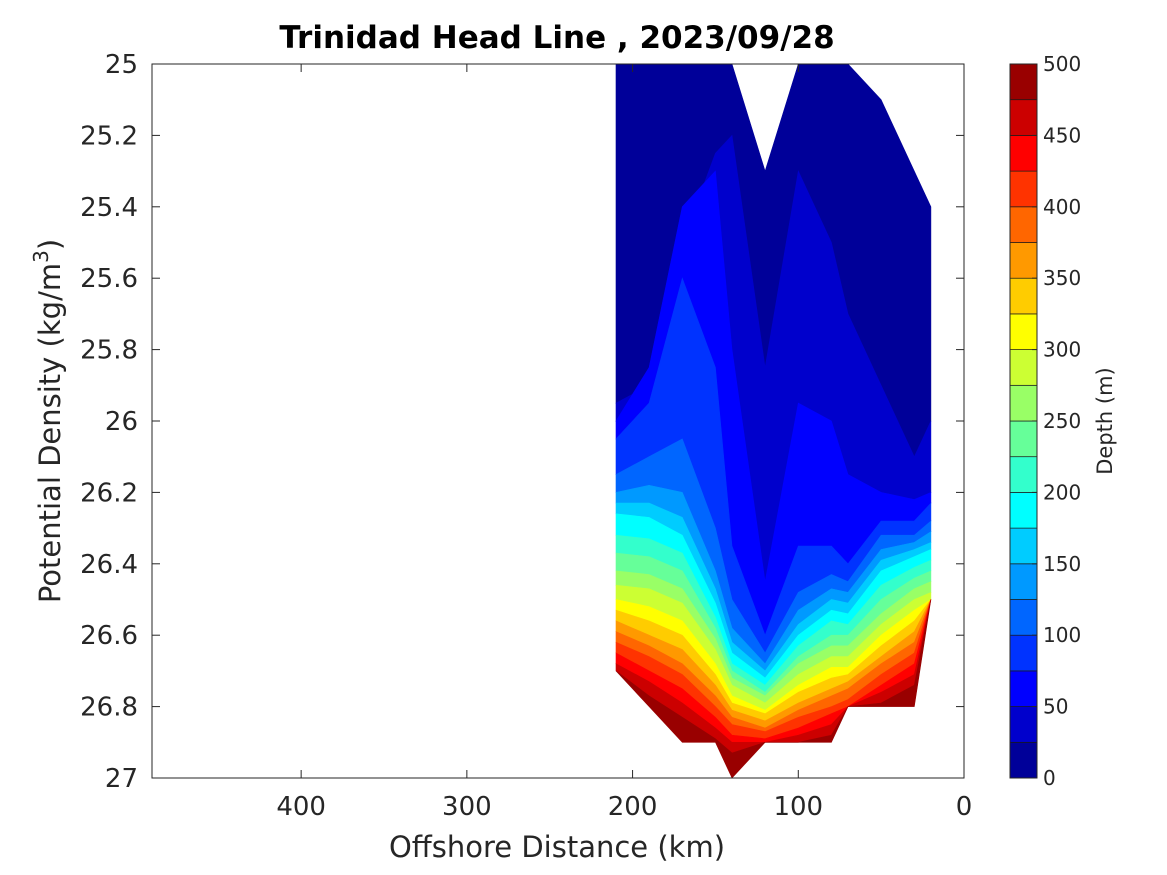 This screenshot has width=1167, height=875. Describe the element at coordinates (109, 136) in the screenshot. I see `y-tick-label: 25.2` at that location.